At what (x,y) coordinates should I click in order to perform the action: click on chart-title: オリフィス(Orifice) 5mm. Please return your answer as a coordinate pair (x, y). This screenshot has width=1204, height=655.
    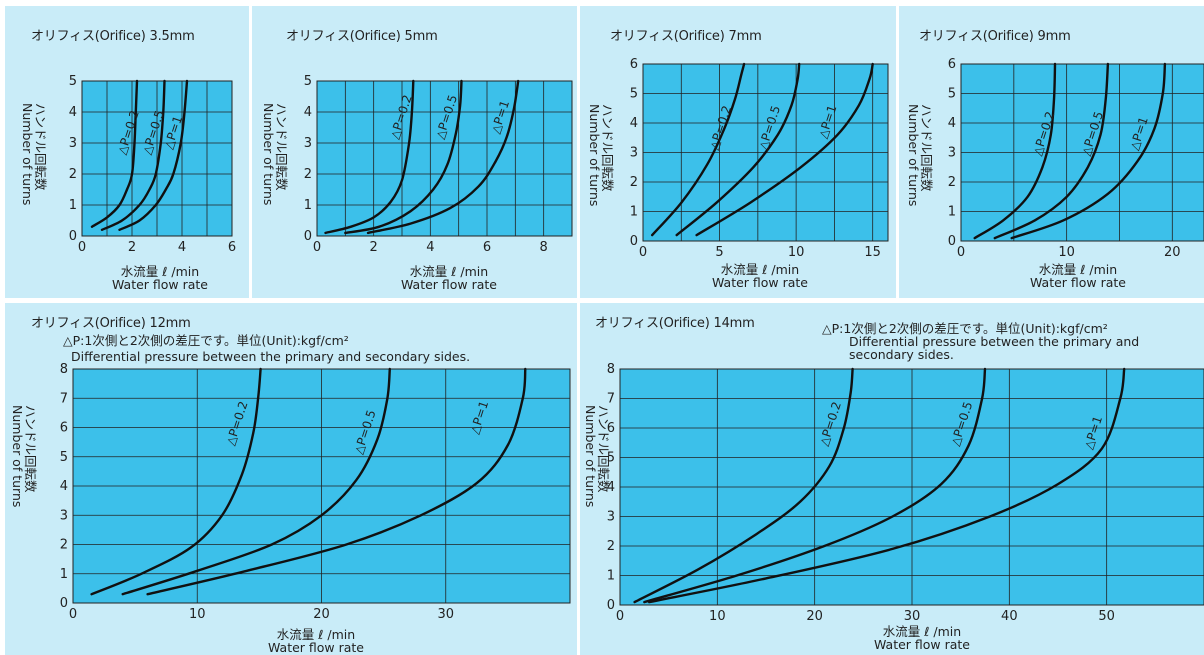
    Looking at the image, I should click on (362, 36).